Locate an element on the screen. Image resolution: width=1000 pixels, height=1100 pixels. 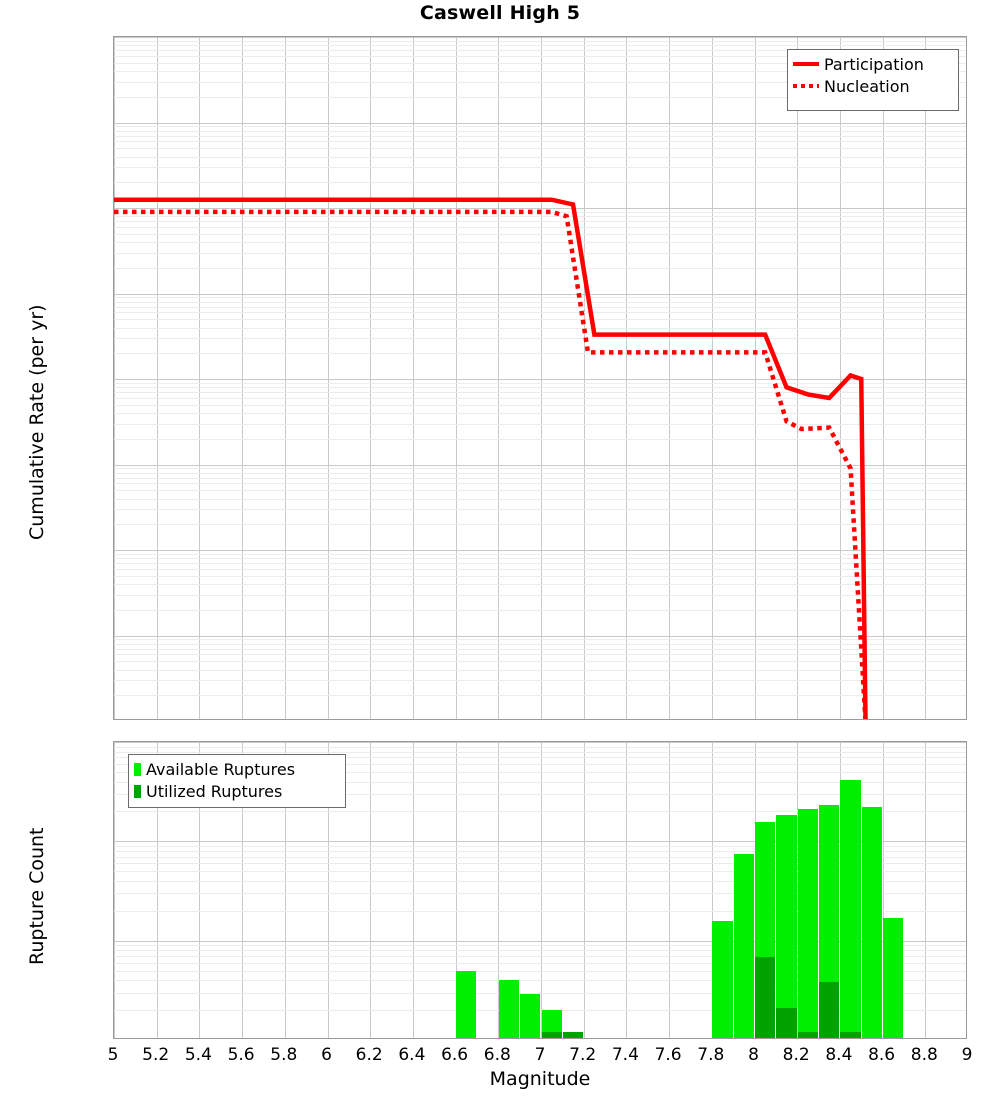
bottom-legend: Available Ruptures Utilized Ruptures is located at coordinates (237, 781).